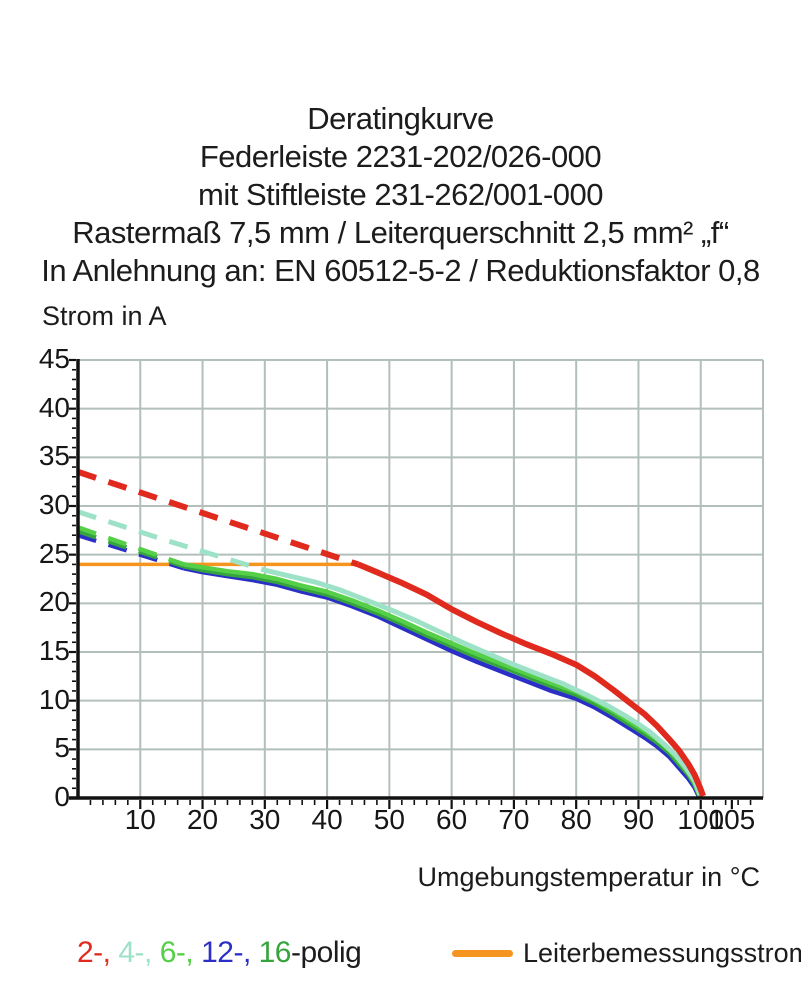 The height and width of the screenshot is (1000, 801). I want to click on x-tick-label-10: 10, so click(140, 819).